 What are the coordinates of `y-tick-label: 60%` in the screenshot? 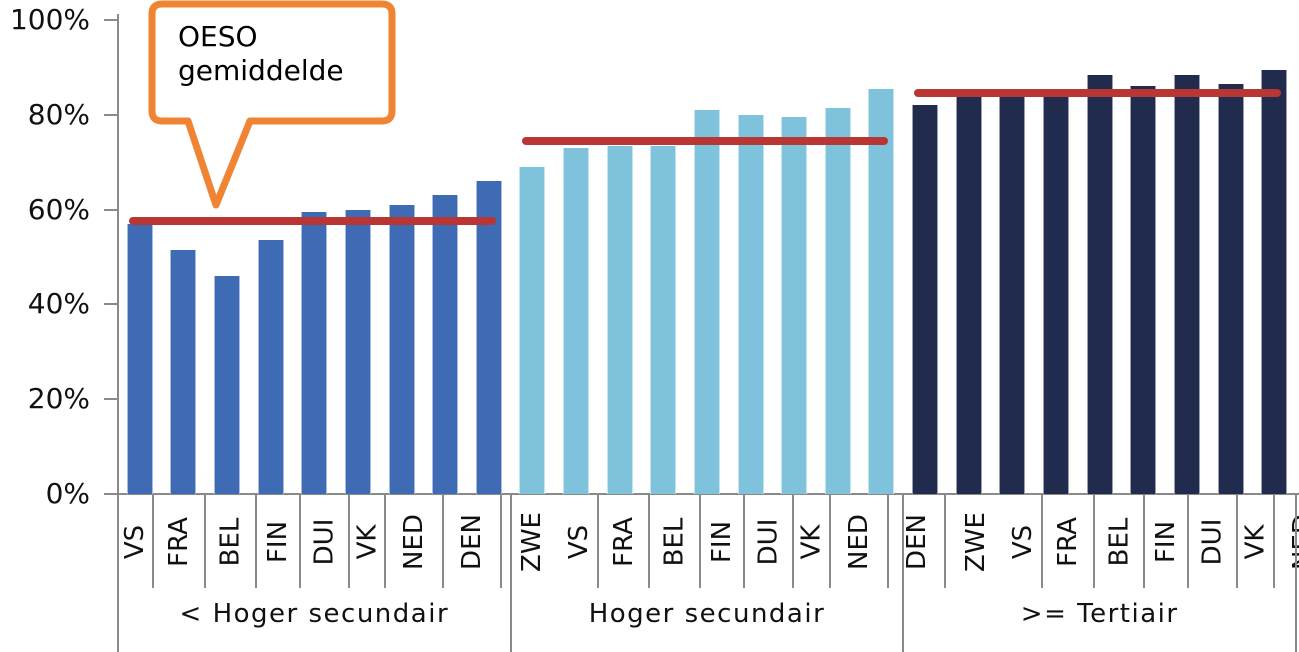 It's located at (58, 209).